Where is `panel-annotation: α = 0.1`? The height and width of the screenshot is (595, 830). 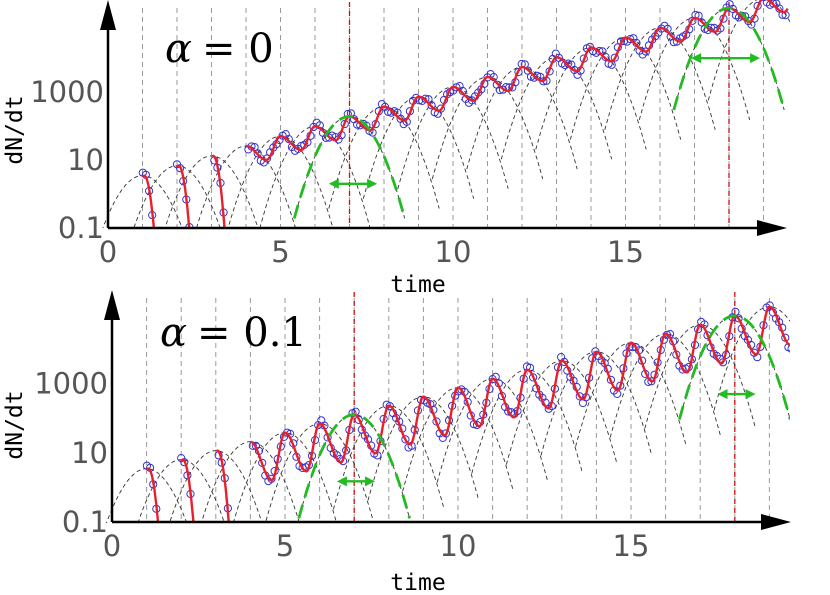
panel-annotation: α = 0.1 is located at coordinates (233, 333).